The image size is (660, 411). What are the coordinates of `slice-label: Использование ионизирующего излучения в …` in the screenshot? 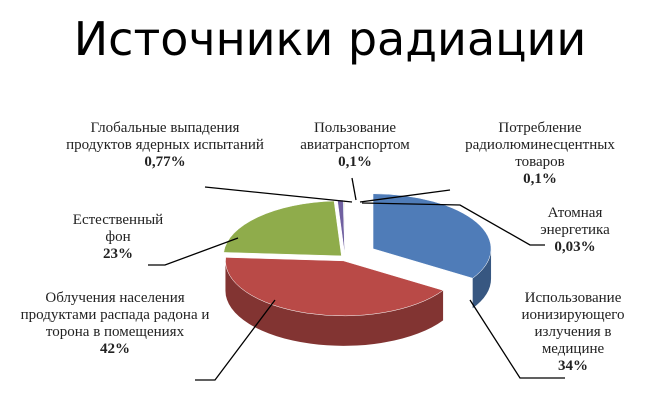 It's located at (573, 332).